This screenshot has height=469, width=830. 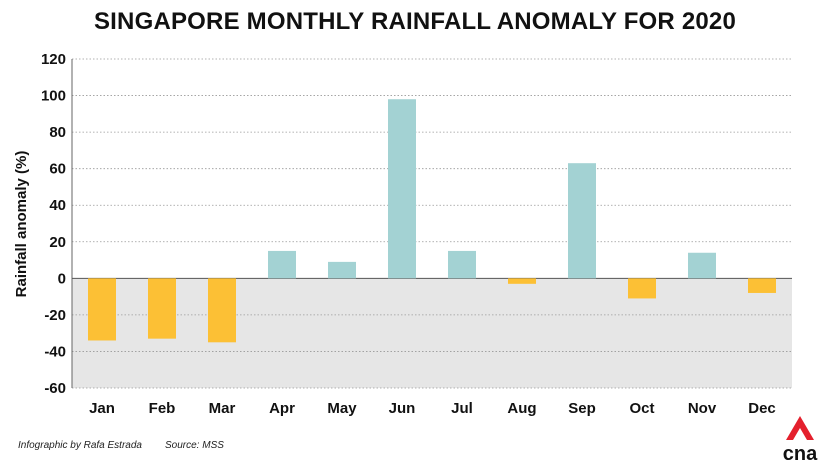 What do you see at coordinates (582, 221) in the screenshot?
I see `bar-sep` at bounding box center [582, 221].